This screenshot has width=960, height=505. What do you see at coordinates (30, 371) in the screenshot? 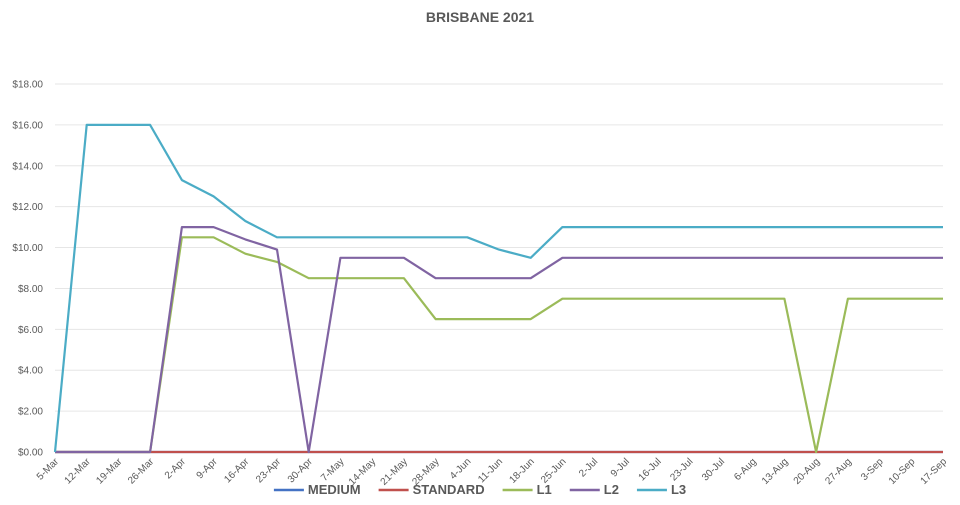
I see `y-tick-label: $4.00` at bounding box center [30, 371].